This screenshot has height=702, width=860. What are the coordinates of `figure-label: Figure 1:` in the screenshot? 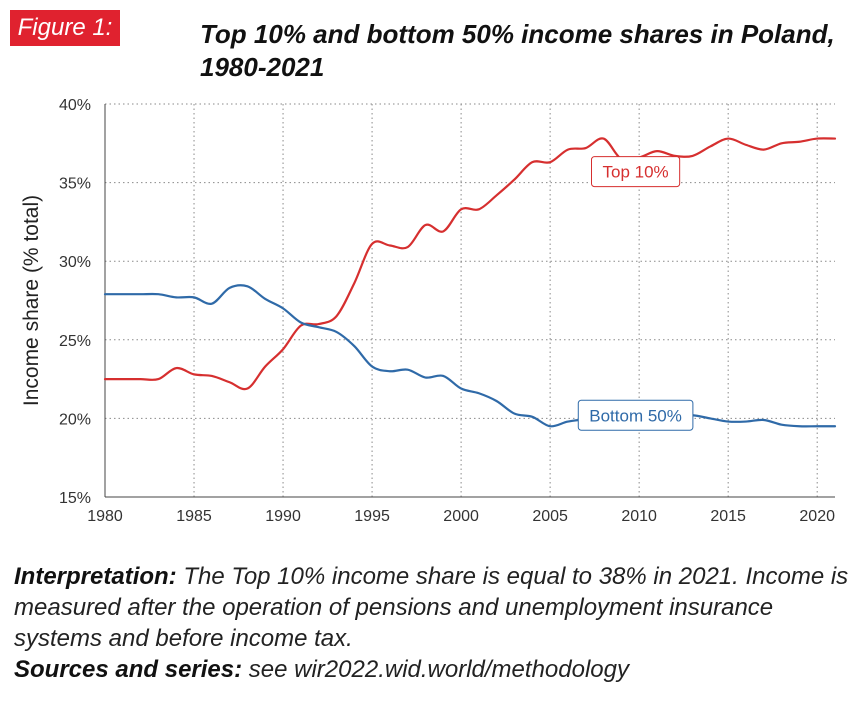 It's located at (65, 28).